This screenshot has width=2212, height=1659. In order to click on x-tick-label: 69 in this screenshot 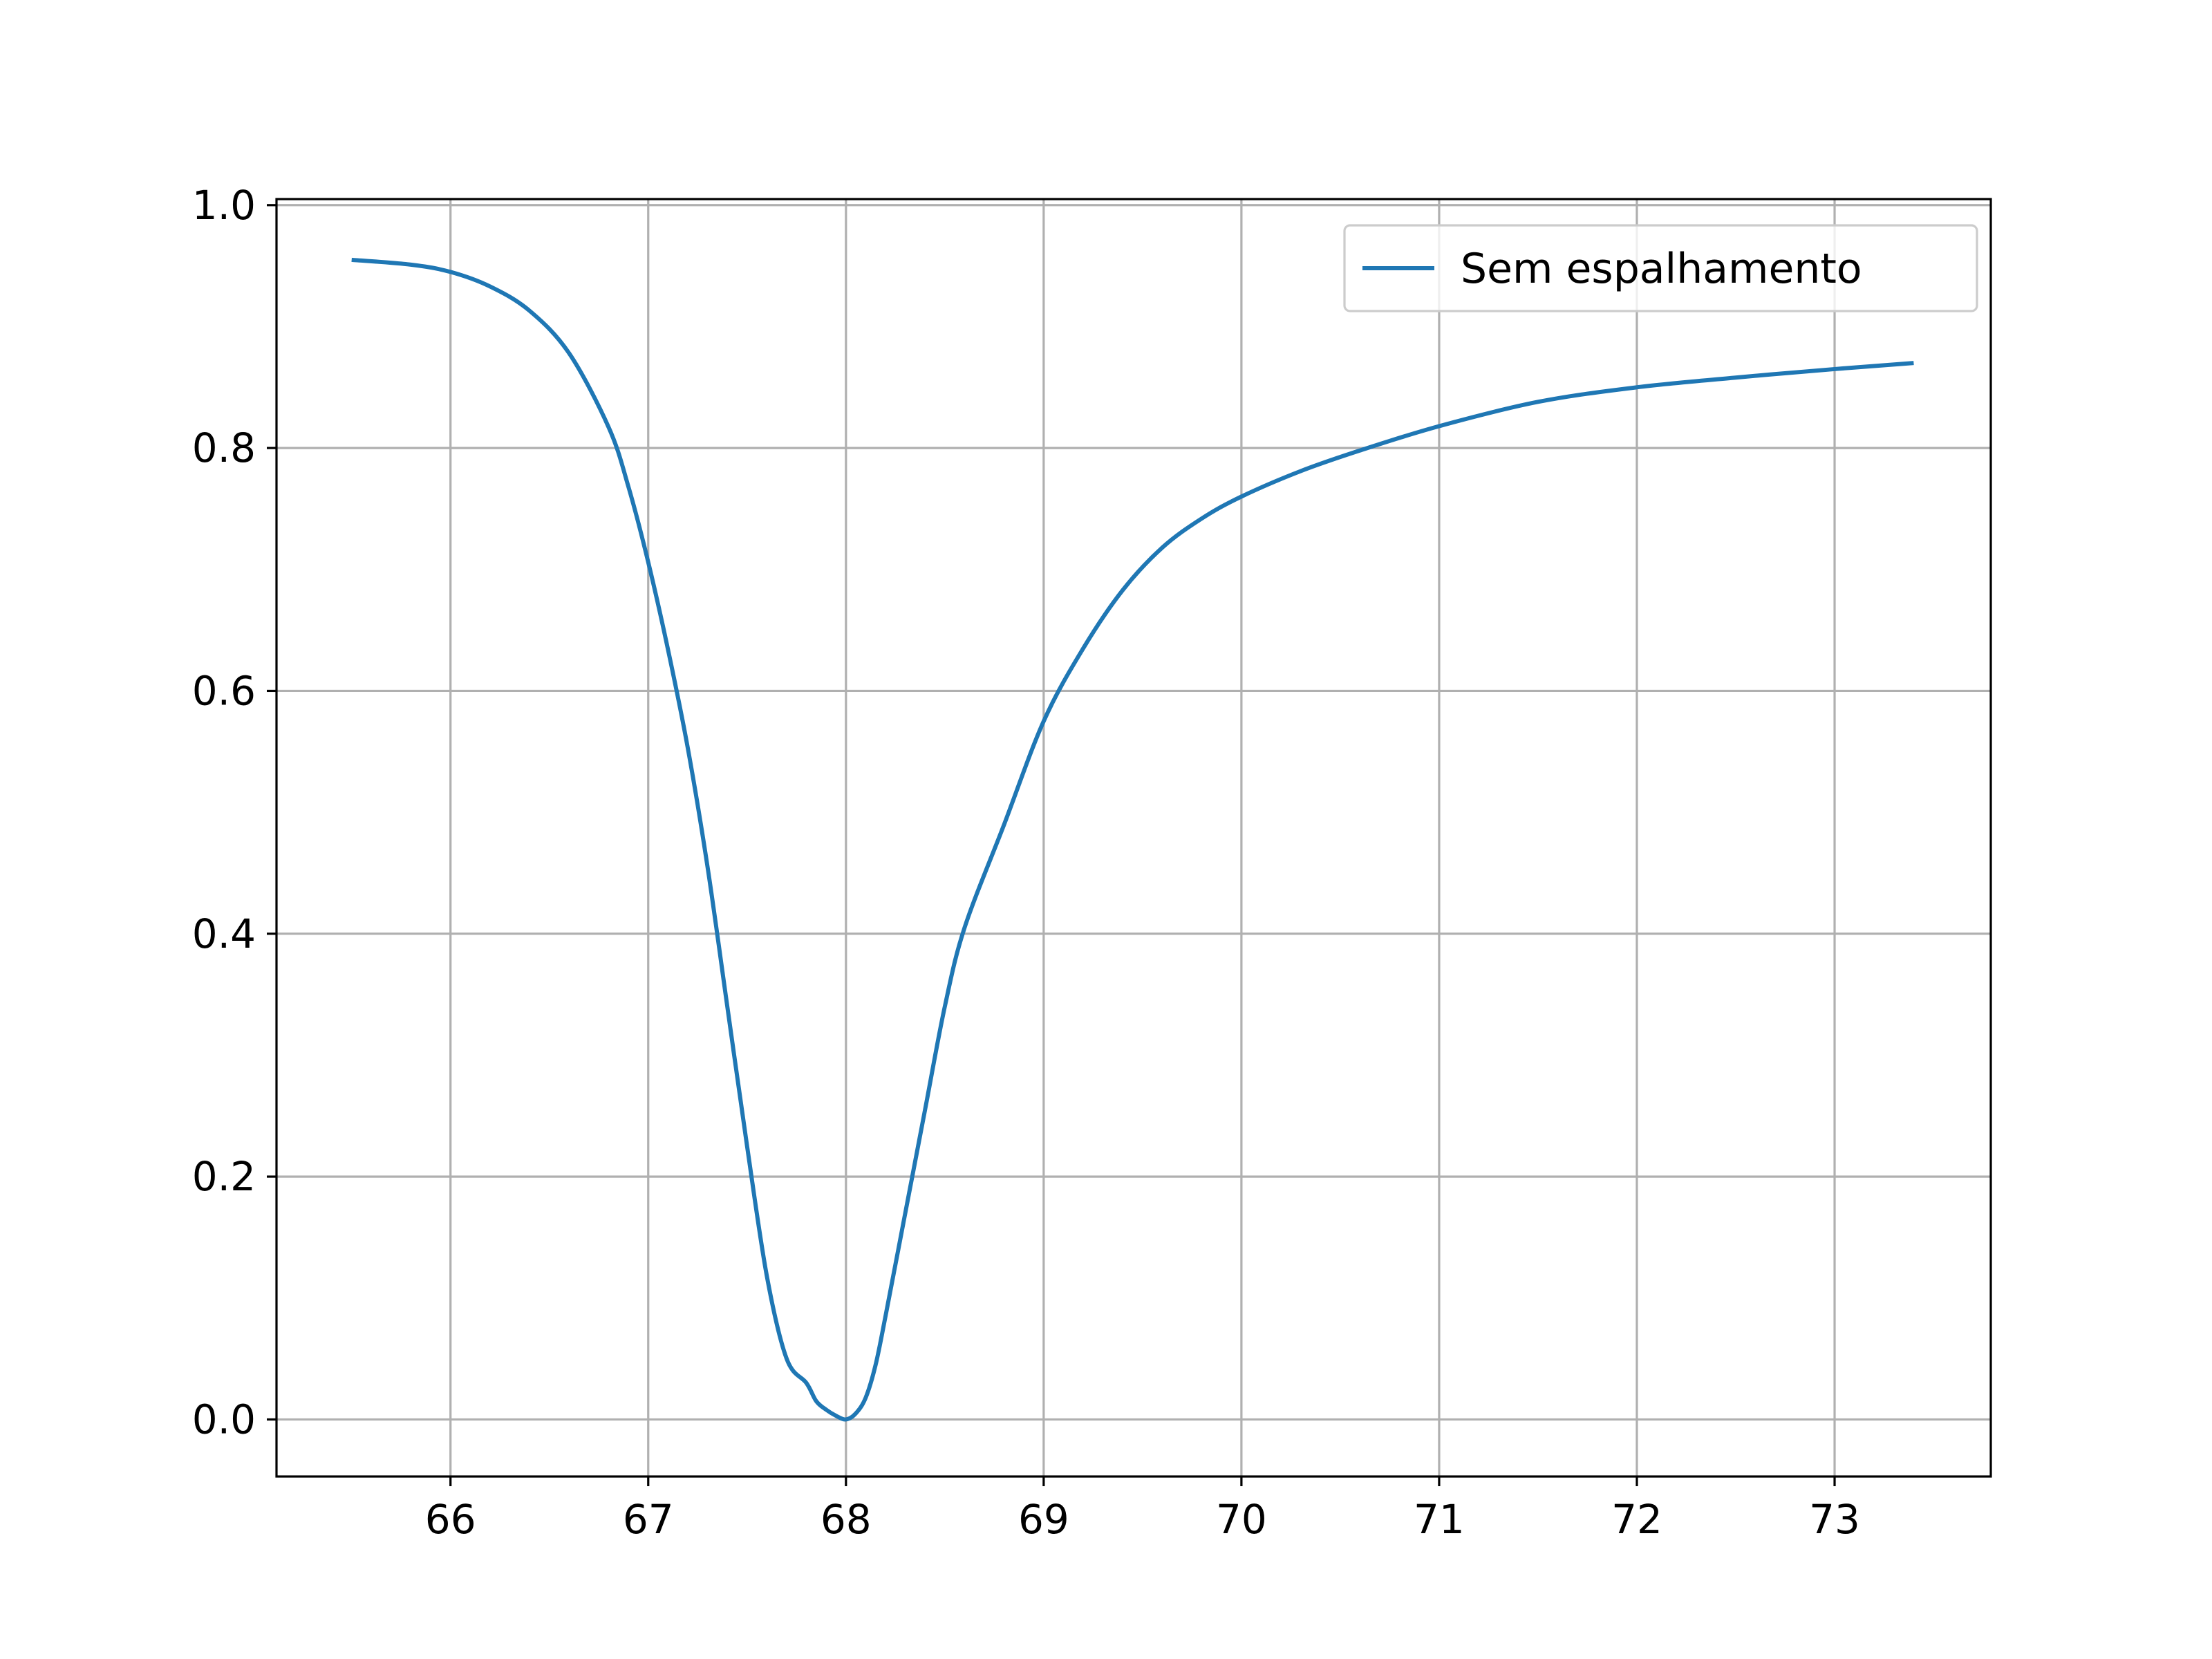, I will do `click(1043, 1520)`.